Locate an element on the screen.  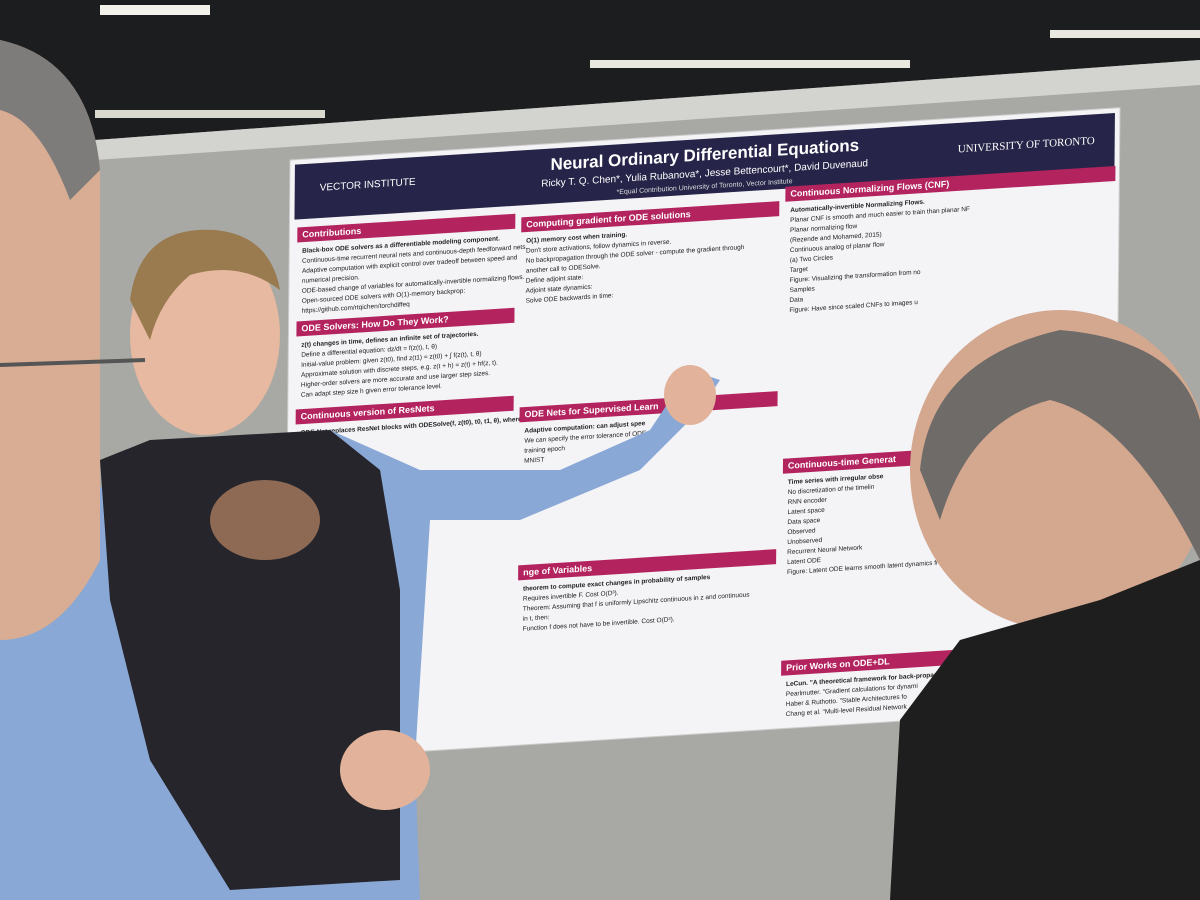
left-visitor is located at coordinates (73, 340).